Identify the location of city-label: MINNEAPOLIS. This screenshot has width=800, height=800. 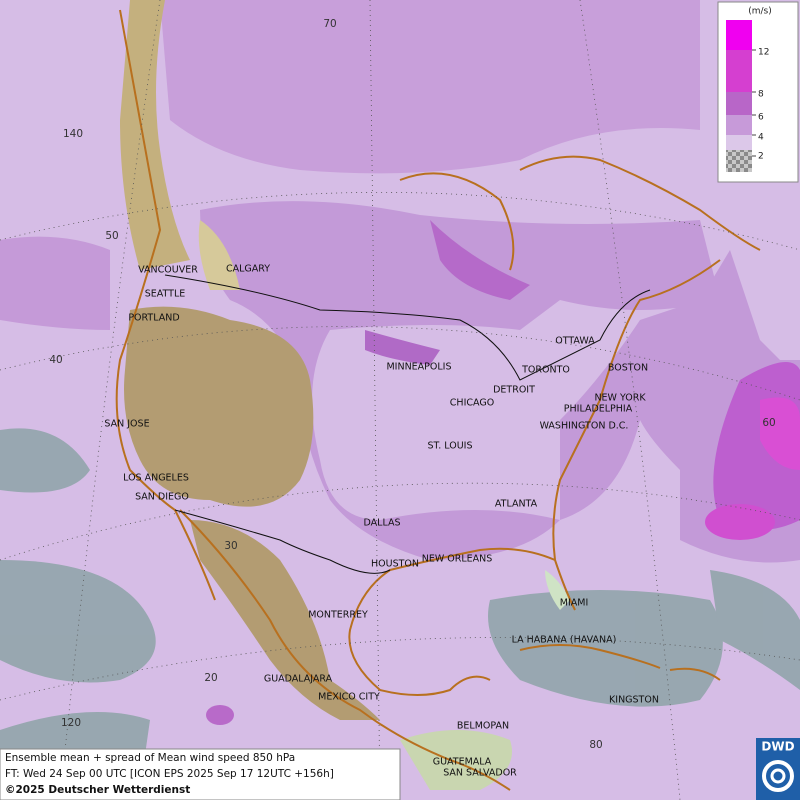
(418, 367).